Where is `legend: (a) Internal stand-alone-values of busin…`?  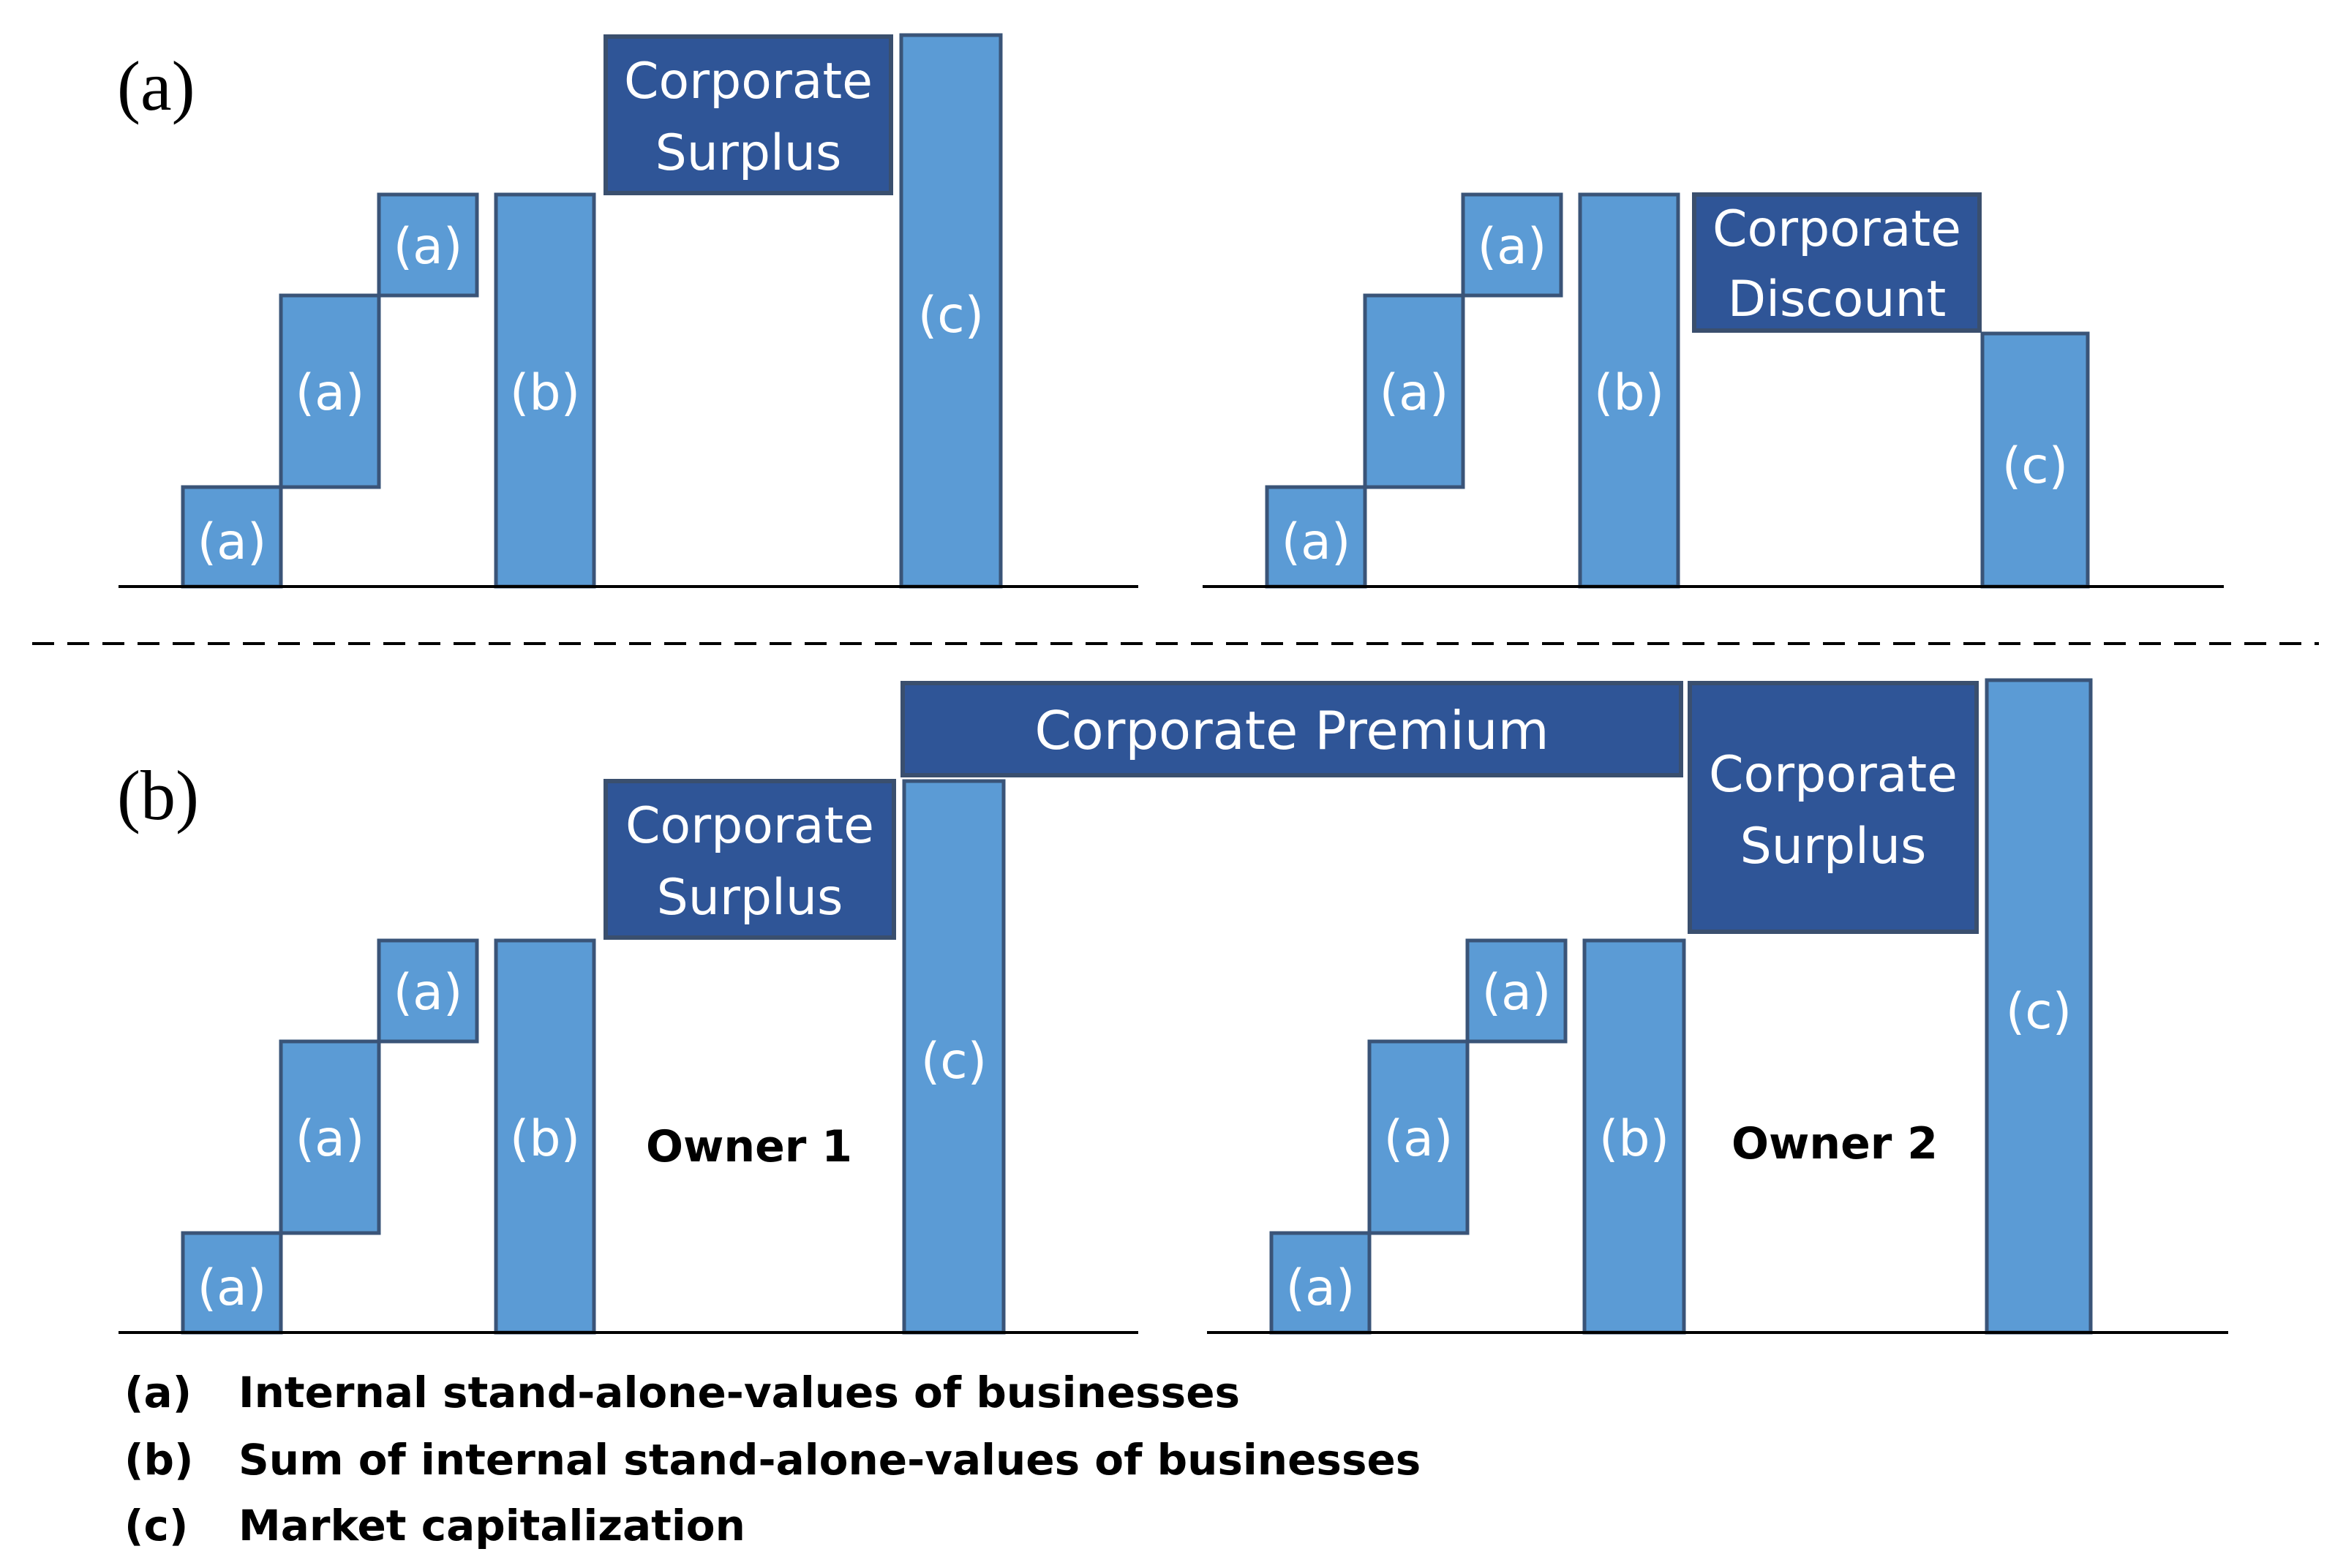
legend: (a) Internal stand-alone-values of busin… is located at coordinates (773, 1459).